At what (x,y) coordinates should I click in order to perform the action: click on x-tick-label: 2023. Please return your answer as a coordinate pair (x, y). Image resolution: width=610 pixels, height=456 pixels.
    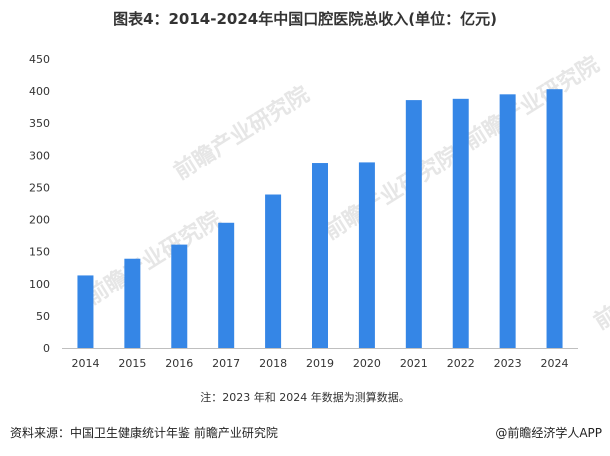
    Looking at the image, I should click on (508, 363).